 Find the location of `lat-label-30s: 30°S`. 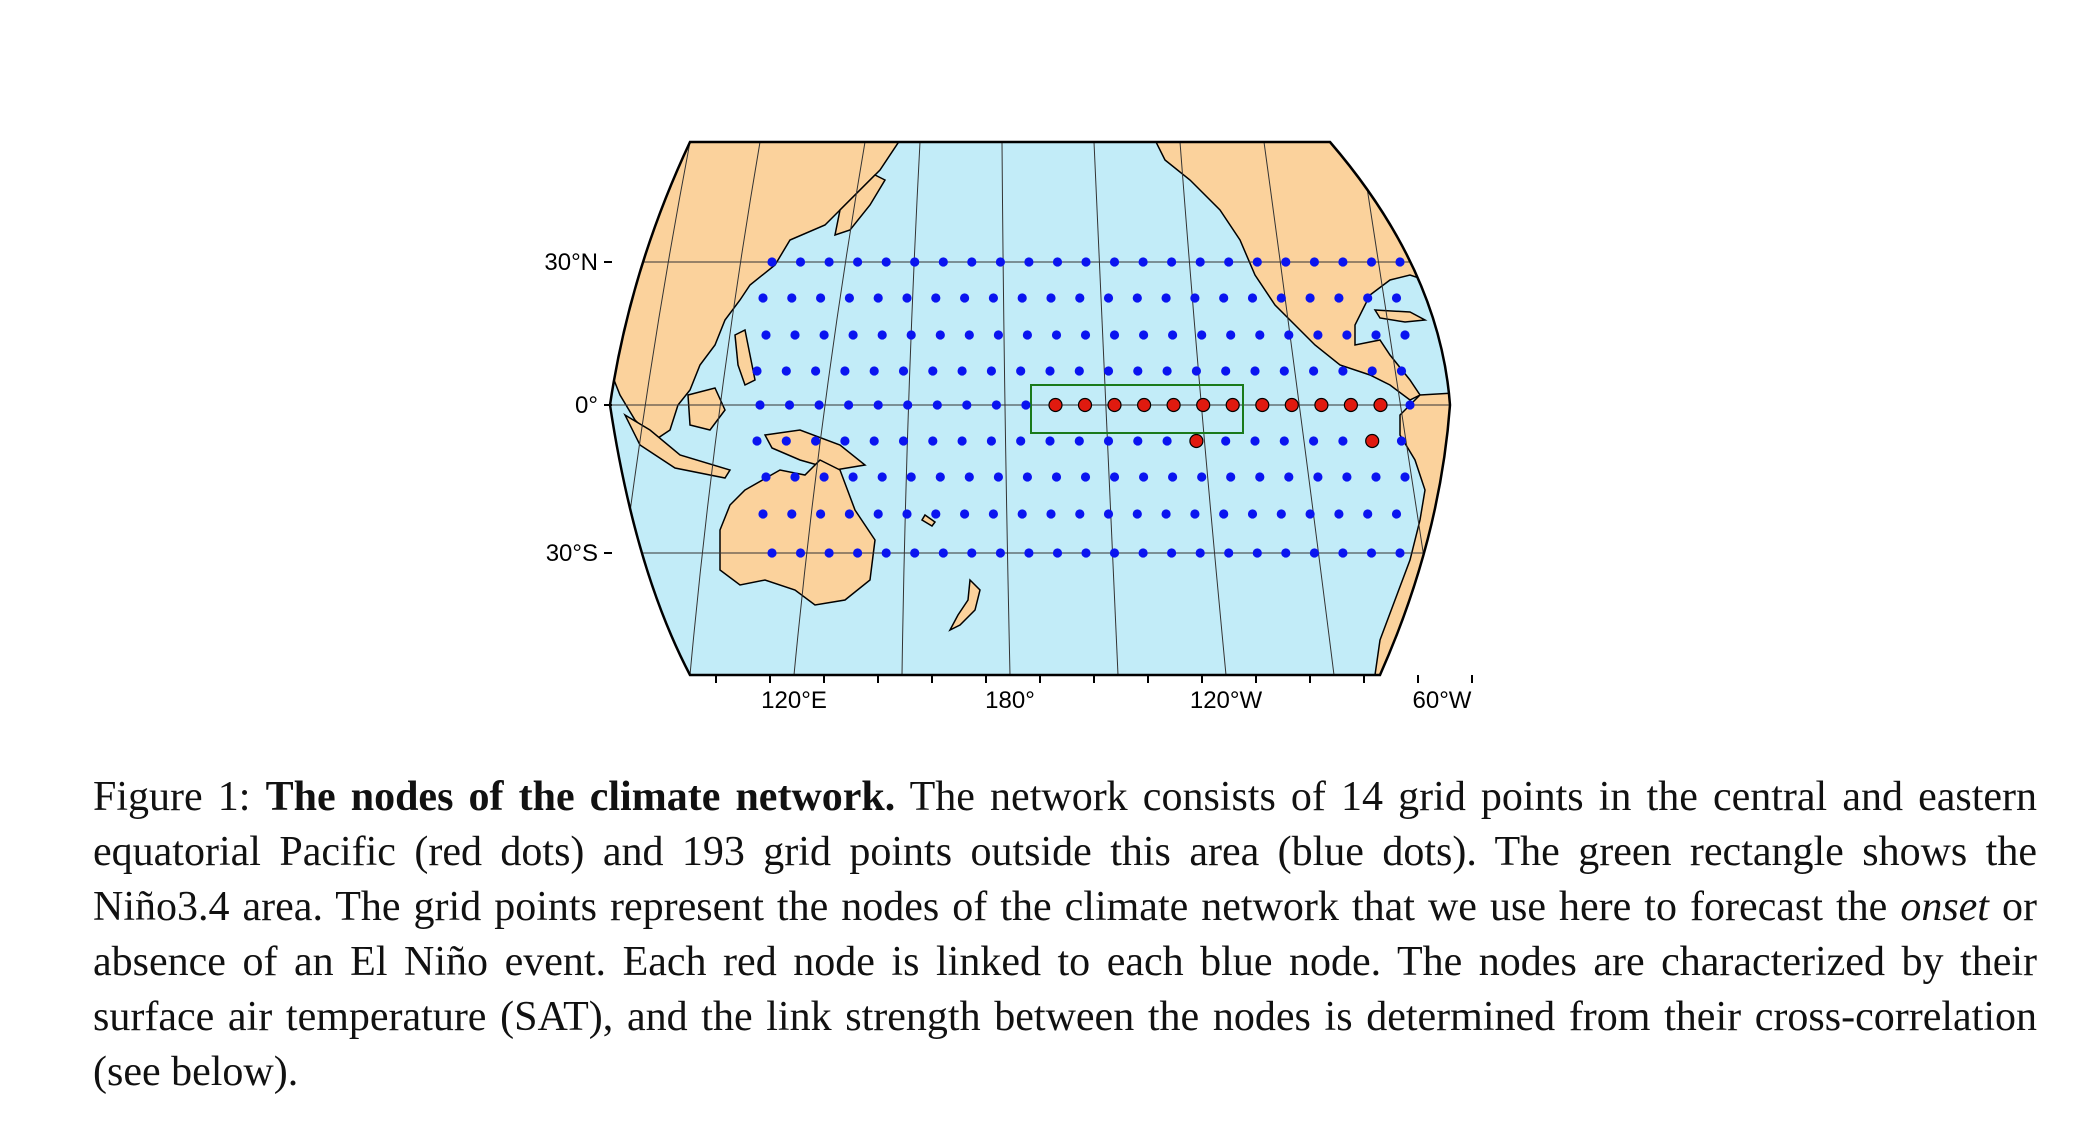

lat-label-30s: 30°S is located at coordinates (572, 553).